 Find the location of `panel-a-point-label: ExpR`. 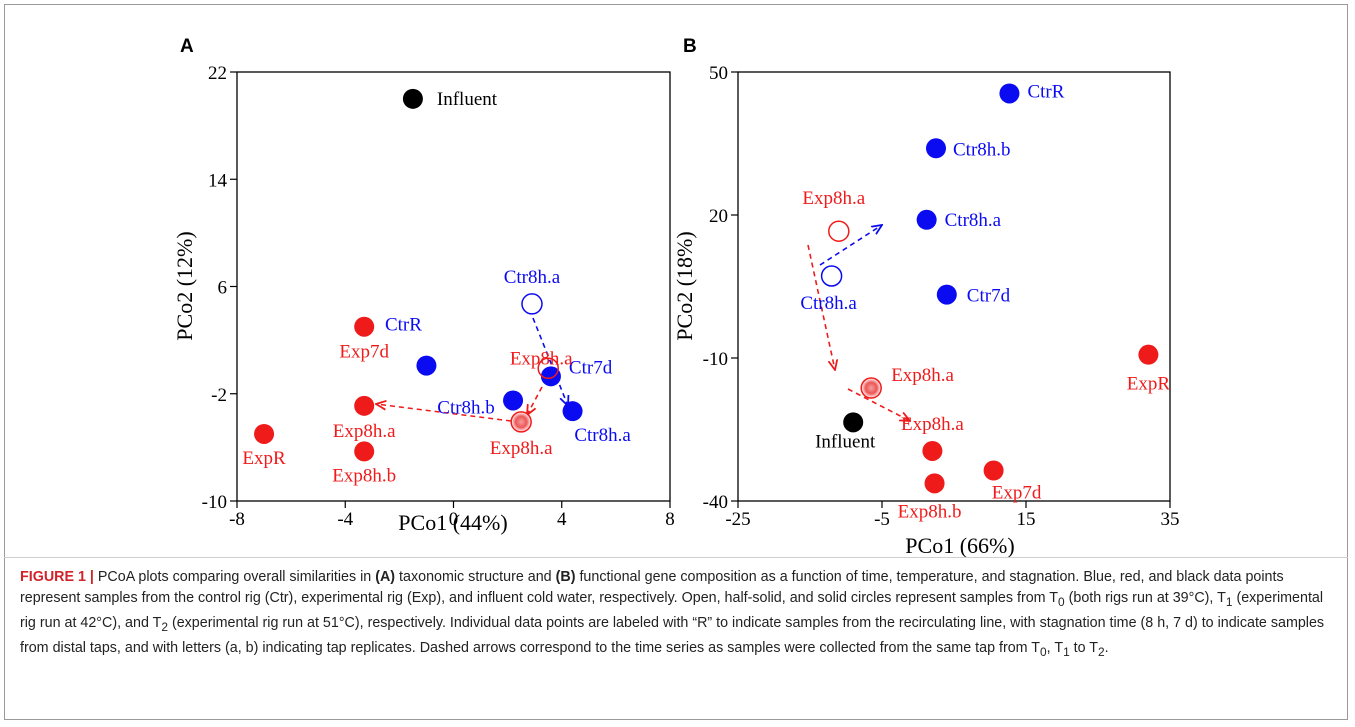

panel-a-point-label: ExpR is located at coordinates (264, 458).